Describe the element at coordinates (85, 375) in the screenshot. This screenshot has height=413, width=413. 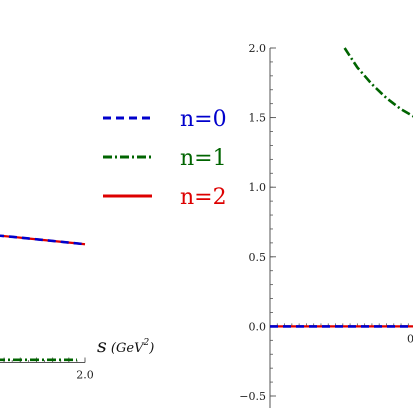
I see `left-x-tick-label: 2.0` at that location.